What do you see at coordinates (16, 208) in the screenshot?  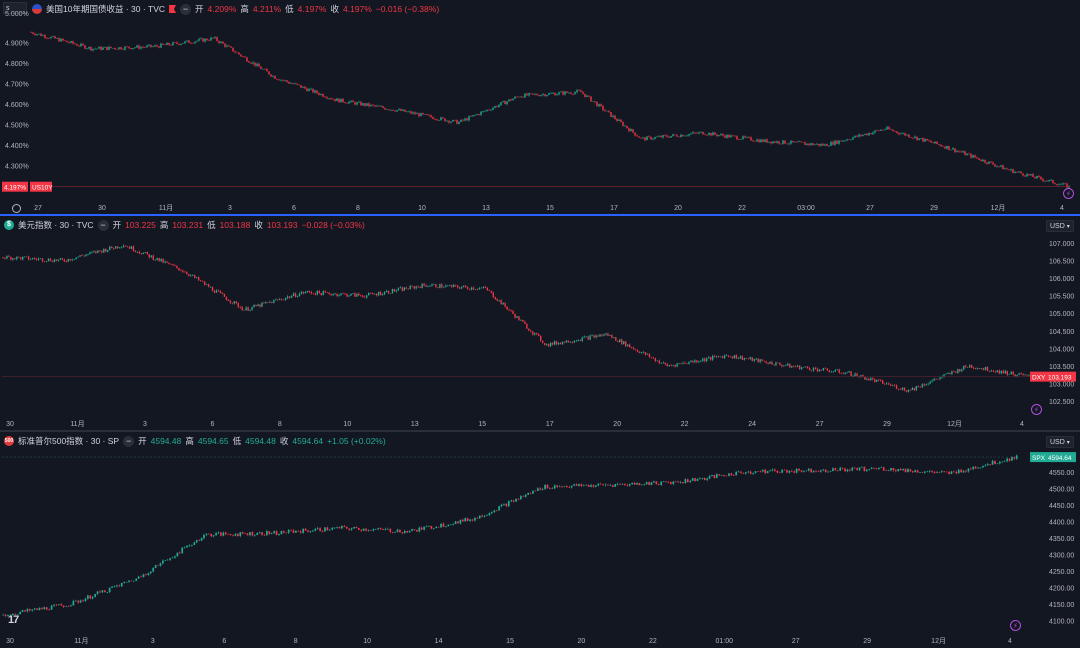 I see `settings-icon` at bounding box center [16, 208].